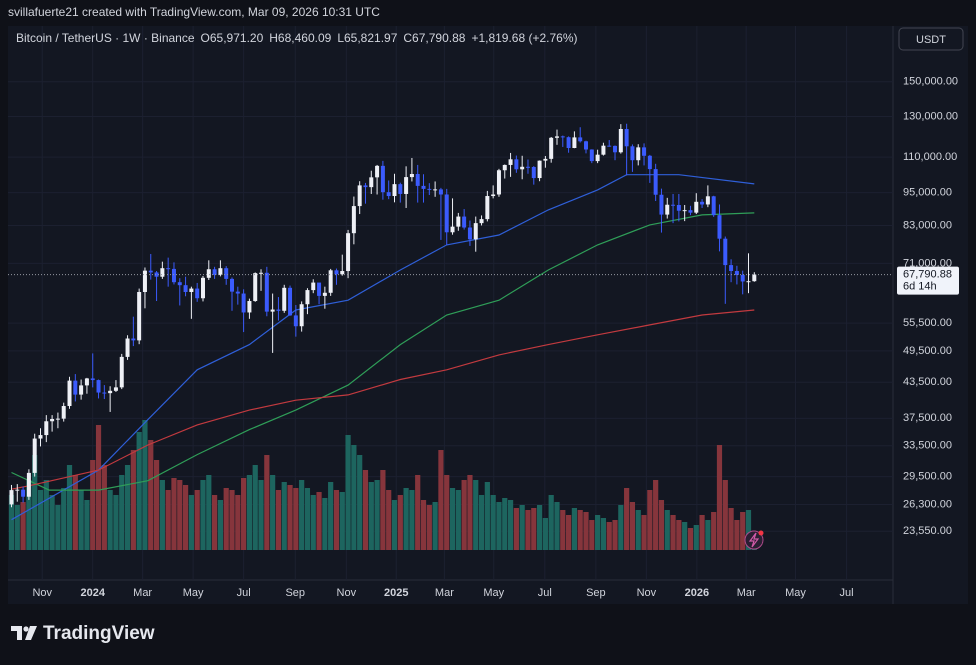 The image size is (976, 665). Describe the element at coordinates (16, 633) in the screenshot. I see `logo-mark` at that location.